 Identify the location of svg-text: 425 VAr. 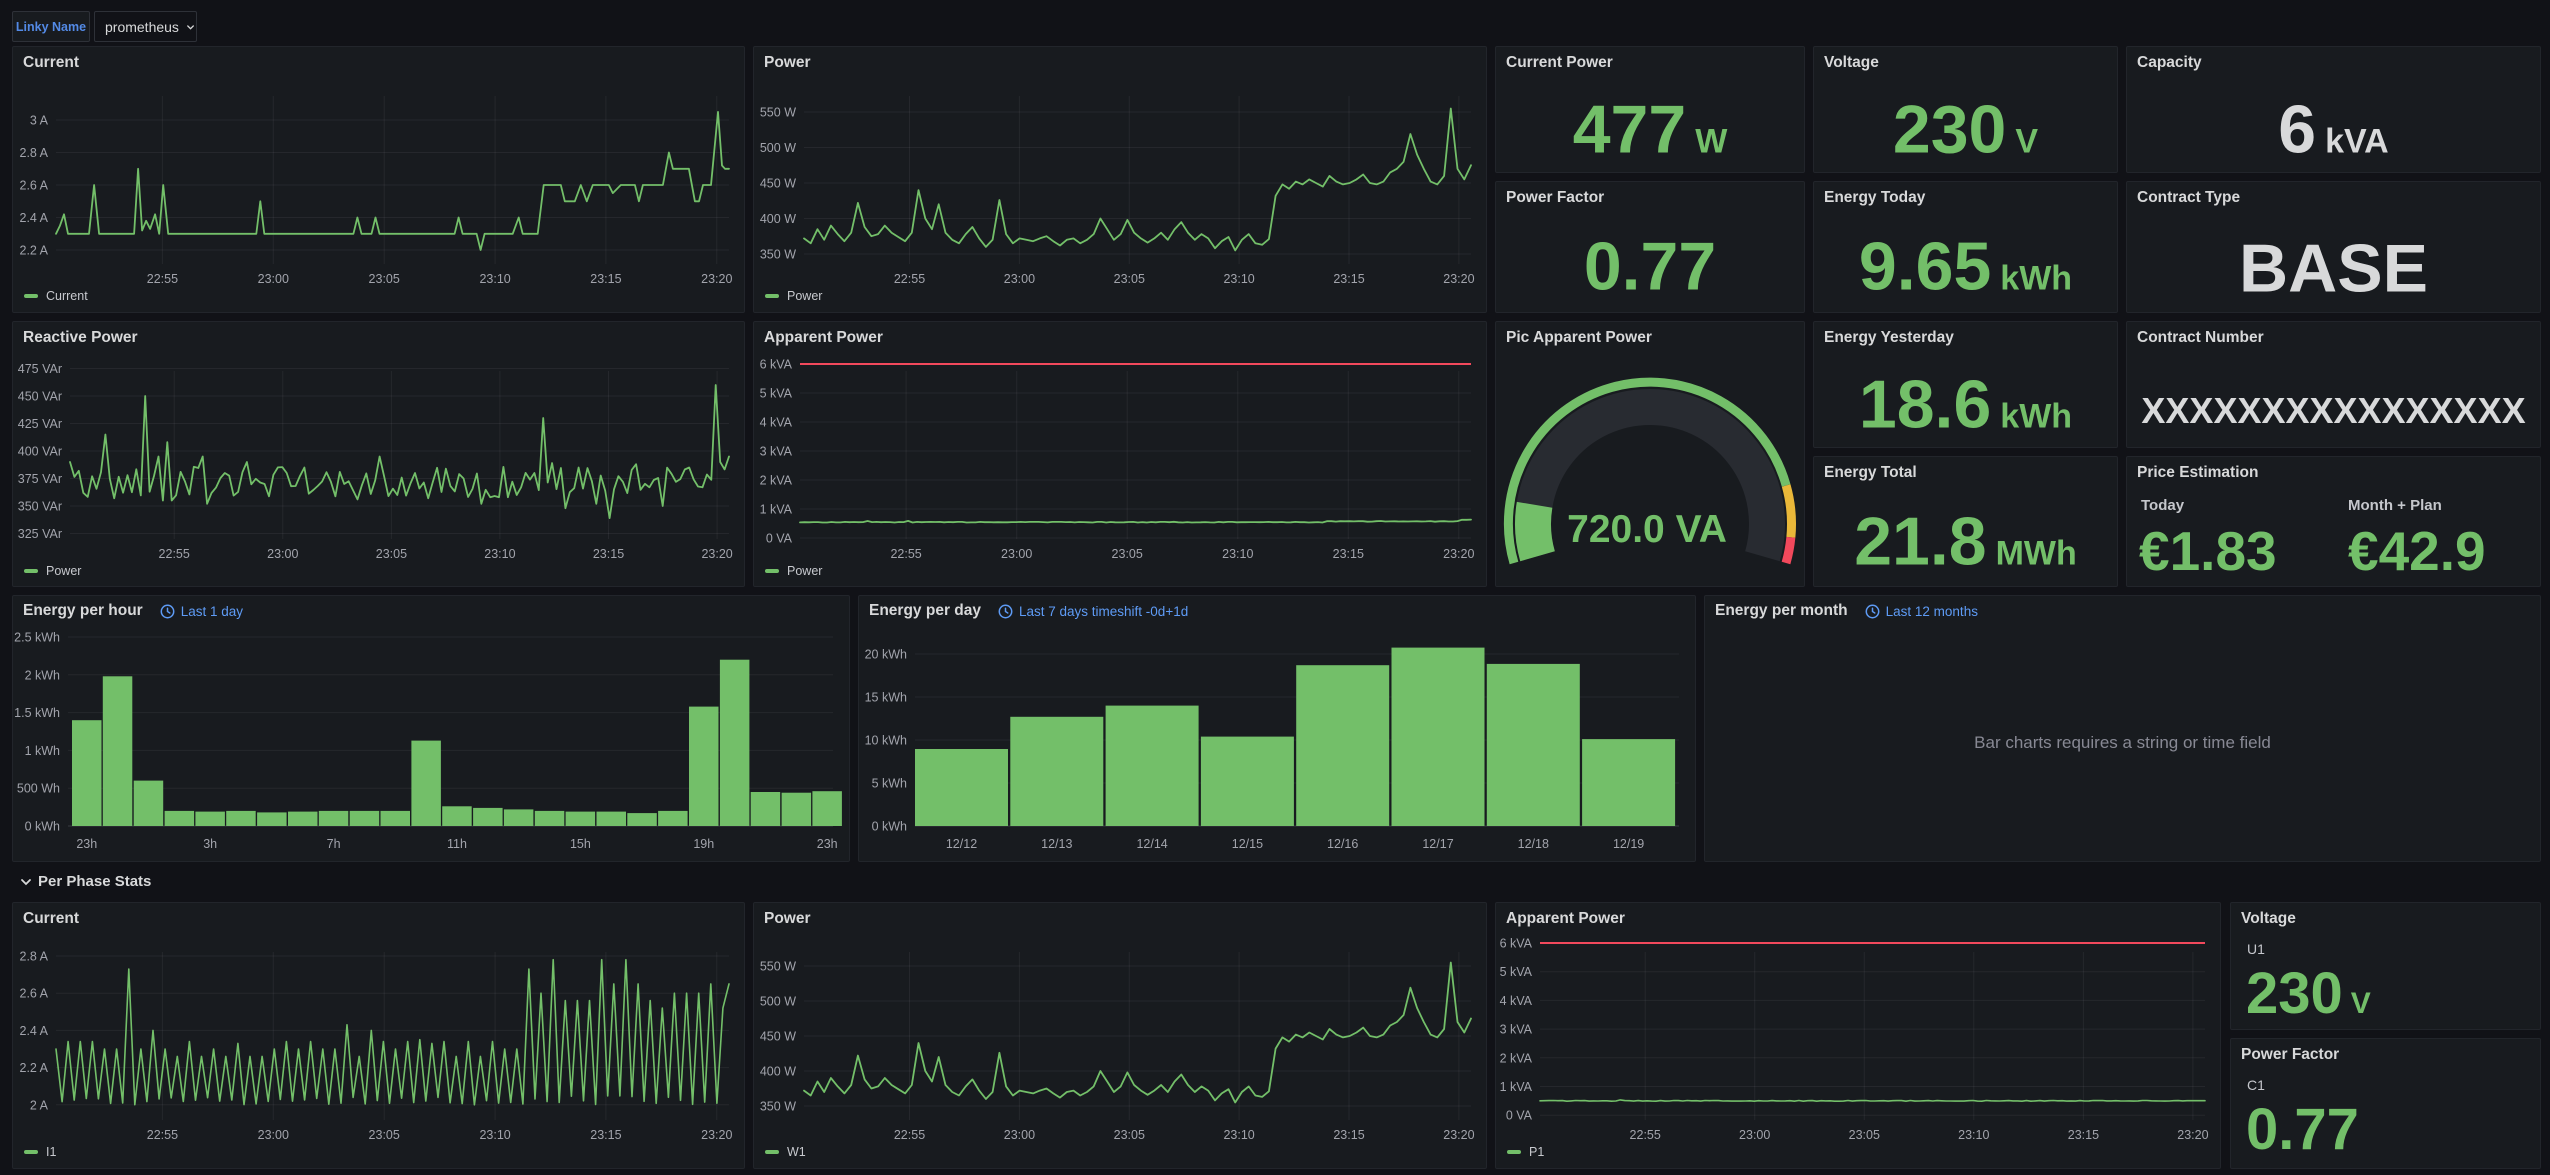
(40, 424).